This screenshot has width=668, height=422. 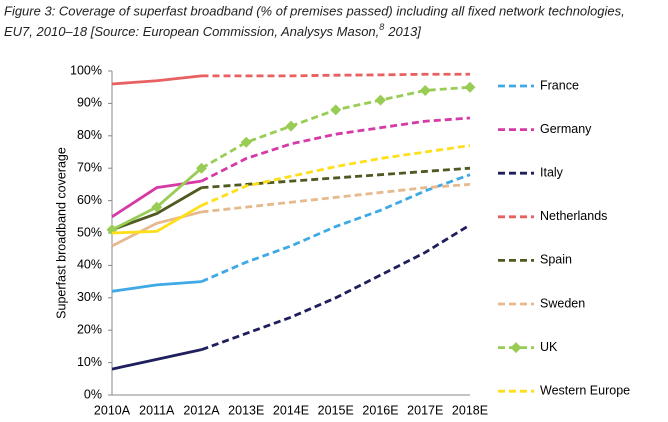 I want to click on x-tick-label: 2010A, so click(x=112, y=410).